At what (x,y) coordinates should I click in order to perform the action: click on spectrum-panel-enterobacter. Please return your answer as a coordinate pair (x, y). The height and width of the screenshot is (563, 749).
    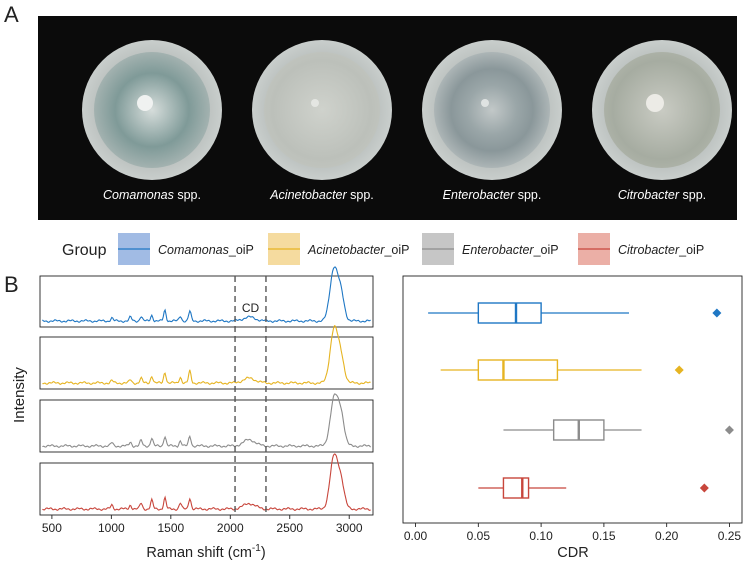
    Looking at the image, I should click on (206, 426).